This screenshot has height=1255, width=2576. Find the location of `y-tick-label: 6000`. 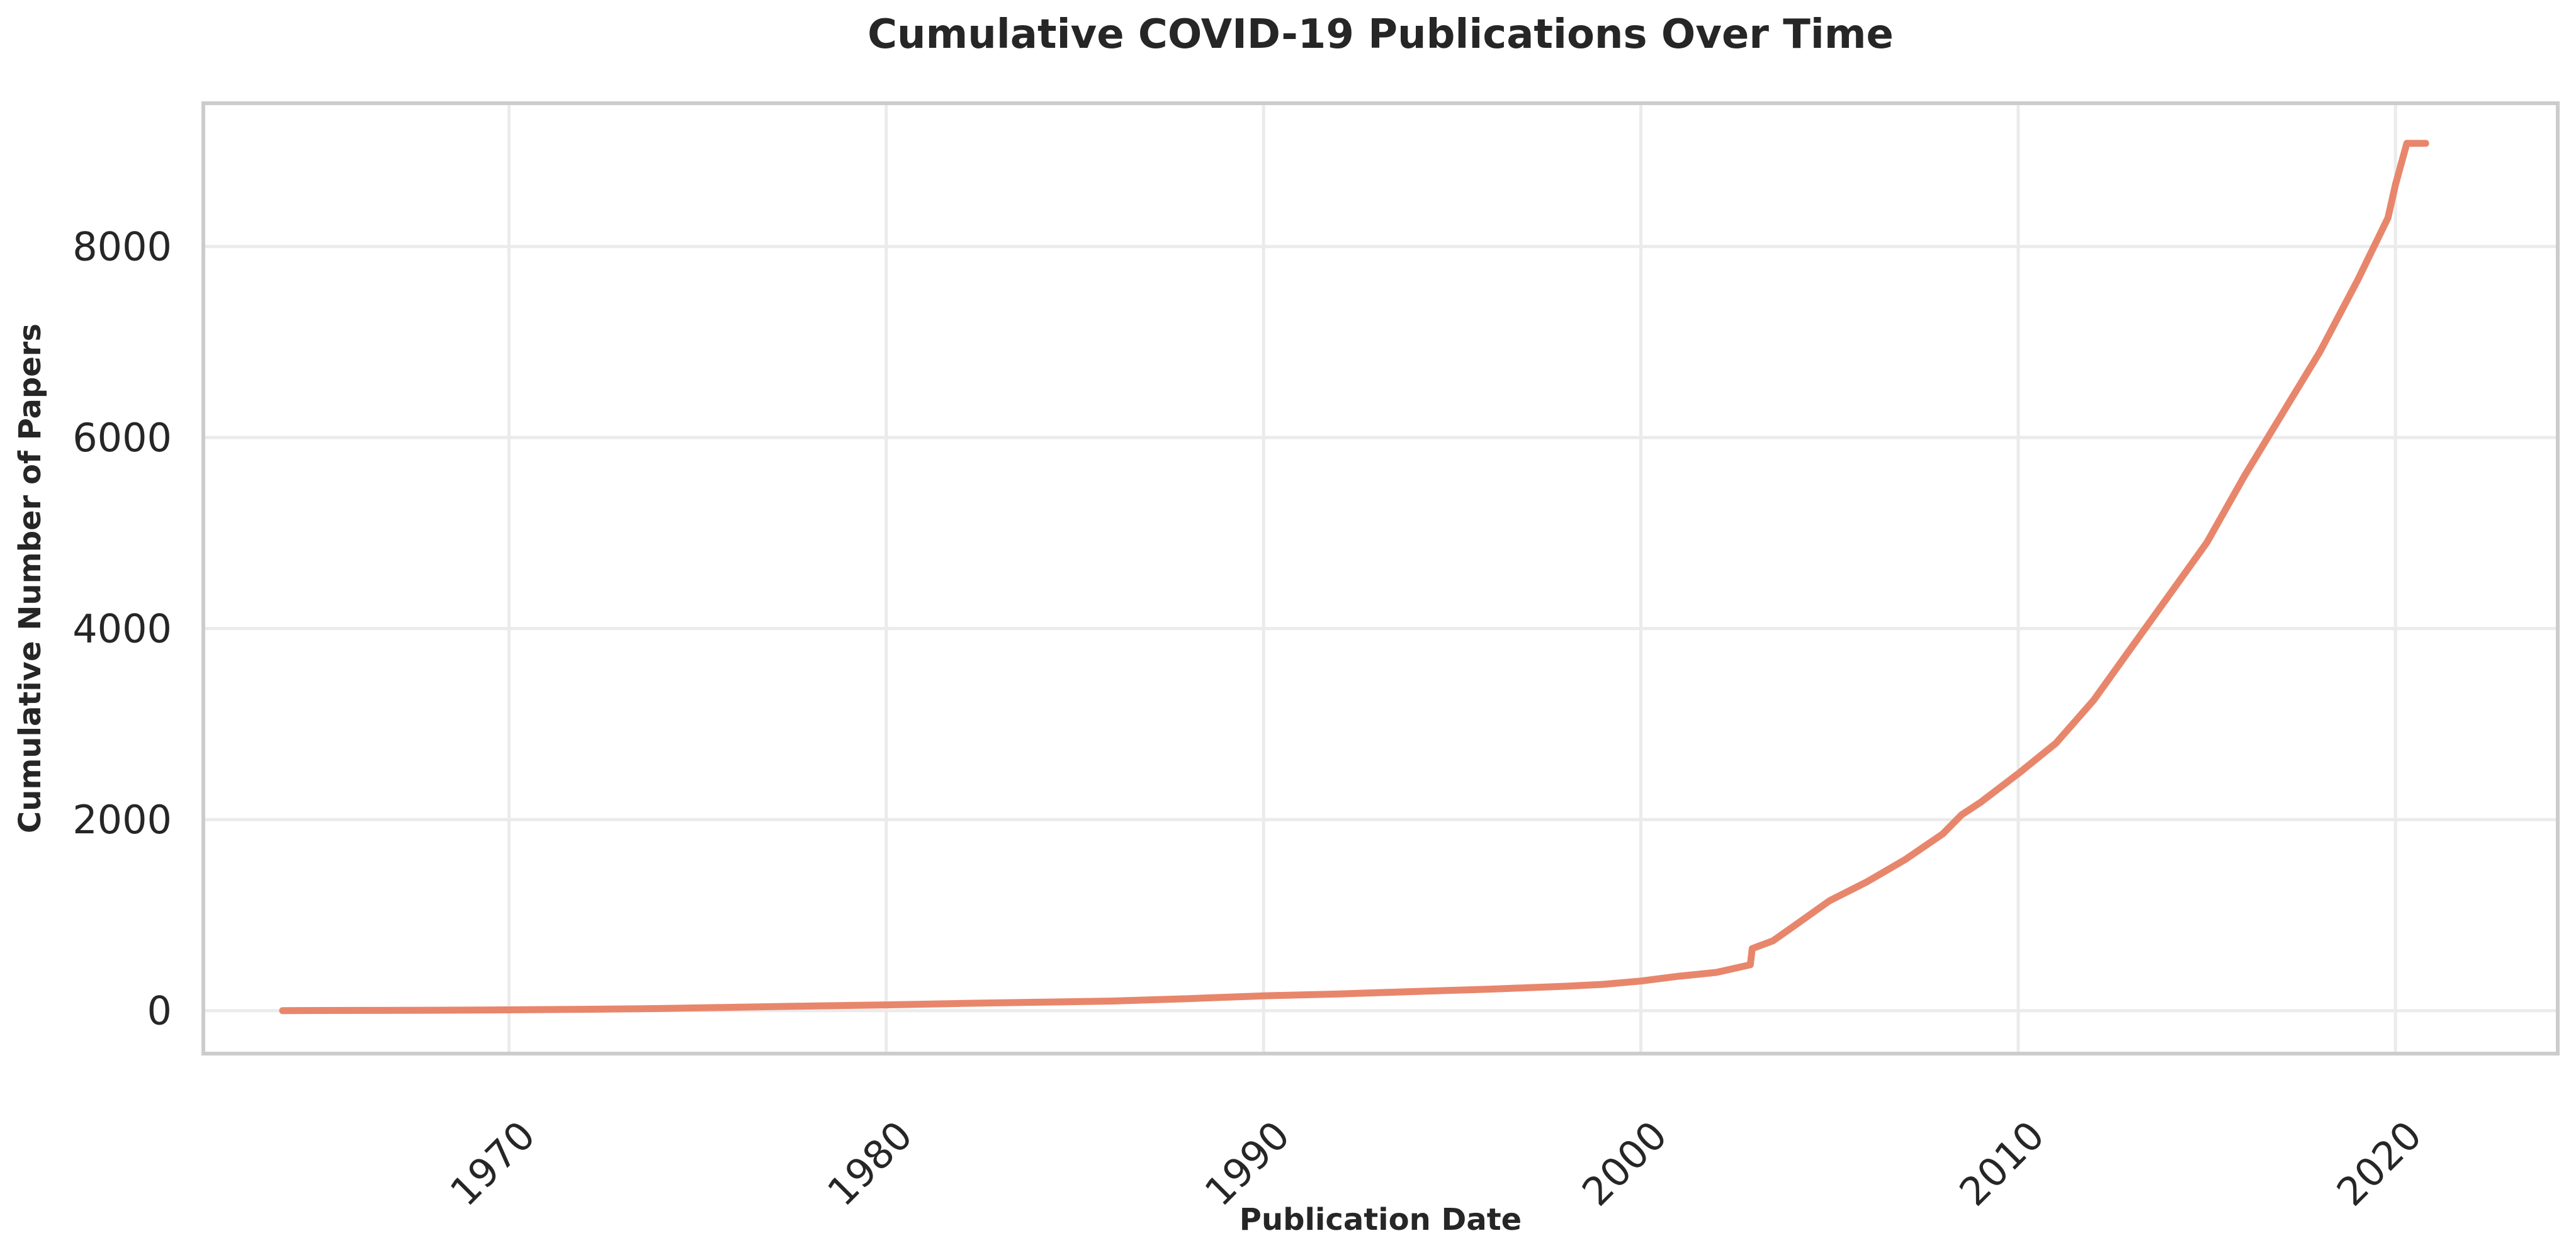

y-tick-label: 6000 is located at coordinates (122, 438).